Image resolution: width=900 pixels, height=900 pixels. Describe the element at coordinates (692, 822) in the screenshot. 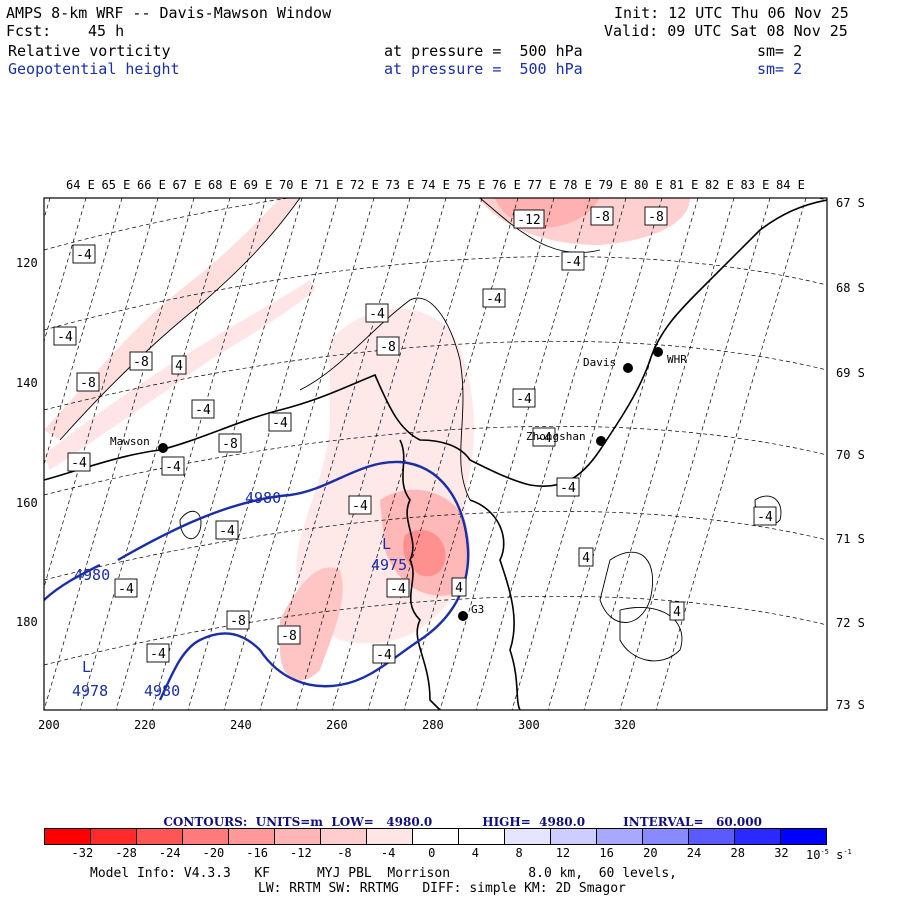

I see `height-contour-interval: INTERVAL= 60.000` at that location.